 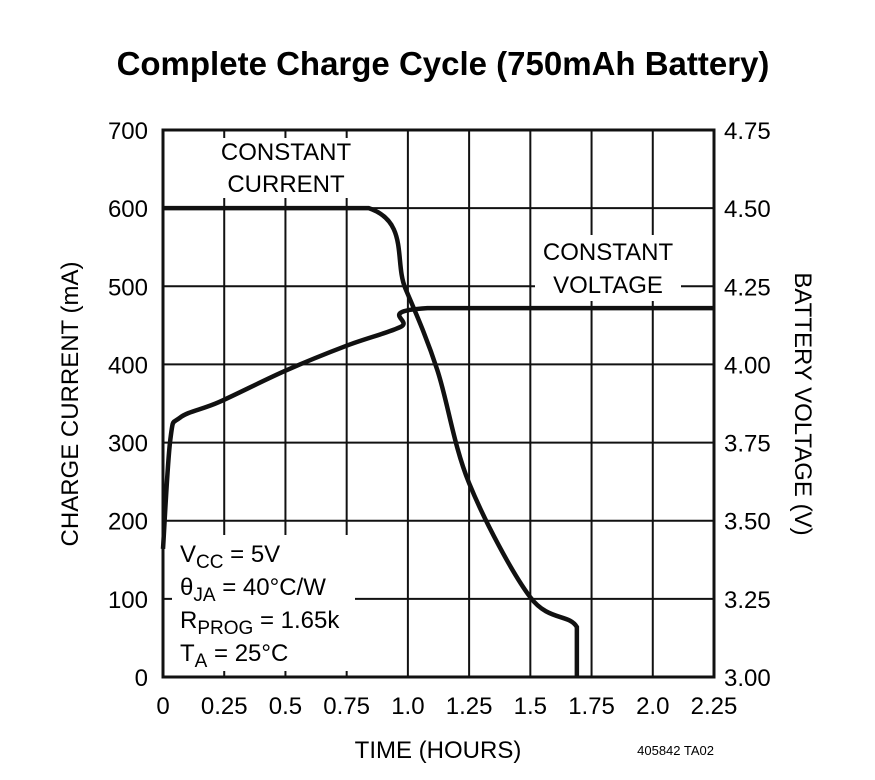 I want to click on y2-tick-label: 3.25, so click(x=747, y=600).